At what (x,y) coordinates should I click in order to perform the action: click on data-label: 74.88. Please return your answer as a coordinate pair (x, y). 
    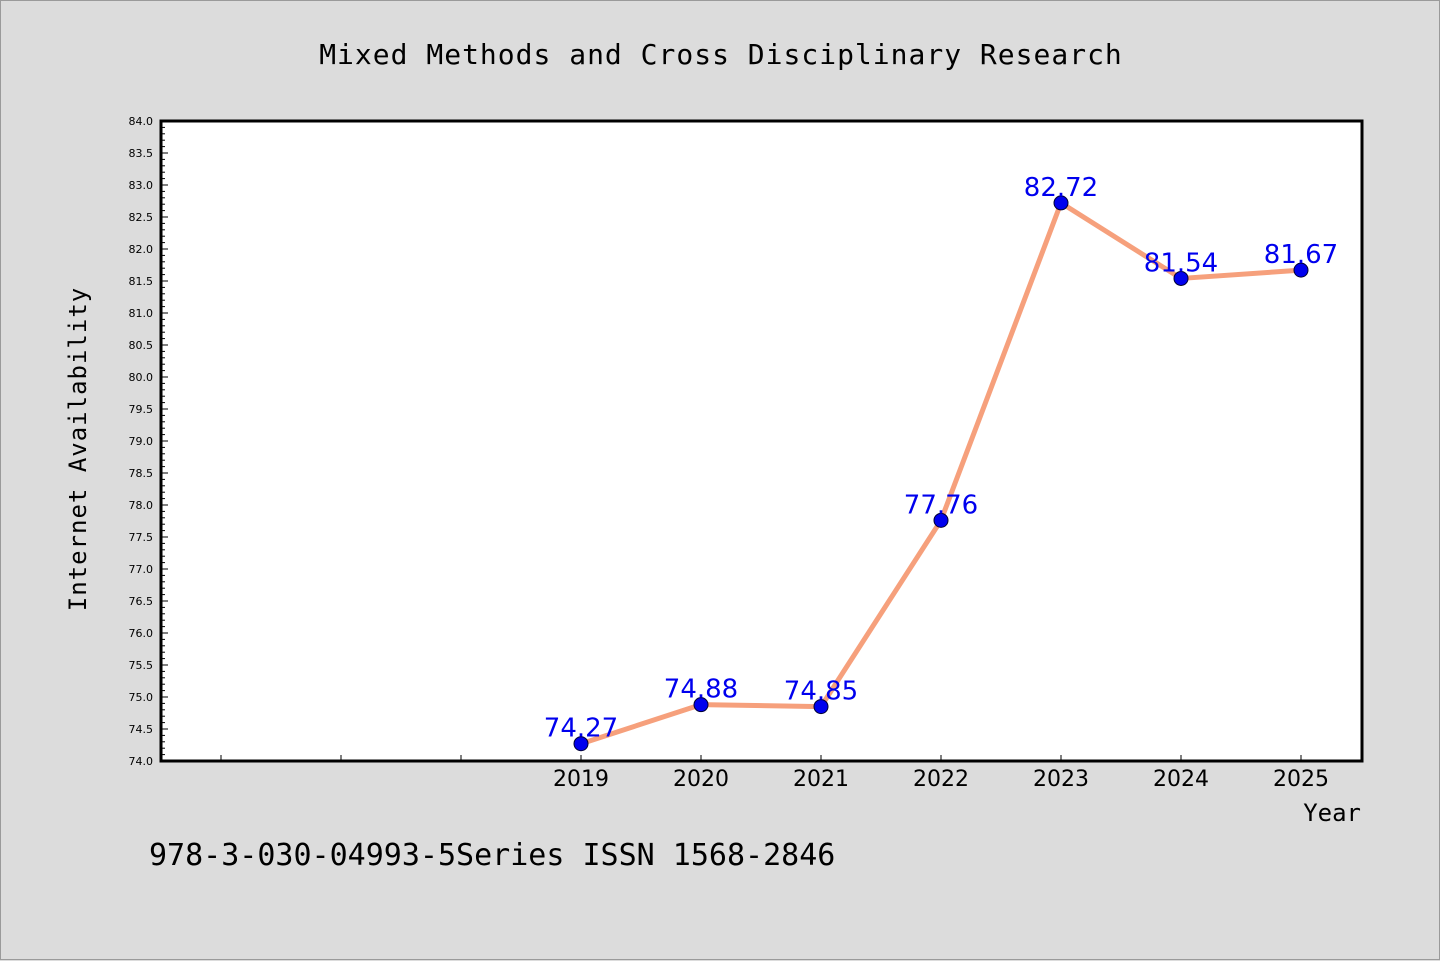
    Looking at the image, I should click on (701, 690).